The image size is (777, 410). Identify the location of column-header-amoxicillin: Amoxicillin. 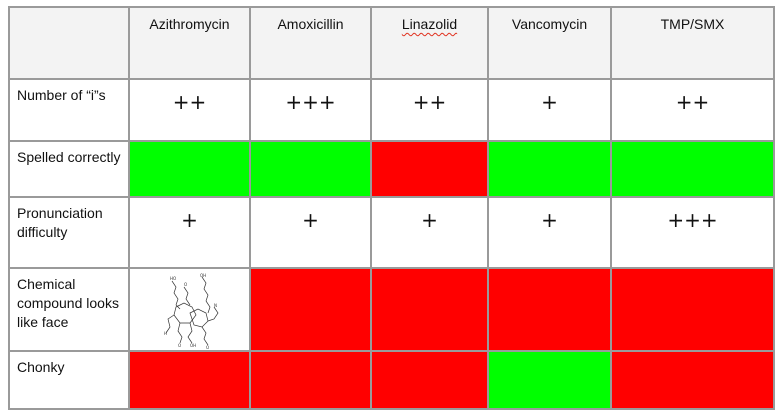
(310, 43).